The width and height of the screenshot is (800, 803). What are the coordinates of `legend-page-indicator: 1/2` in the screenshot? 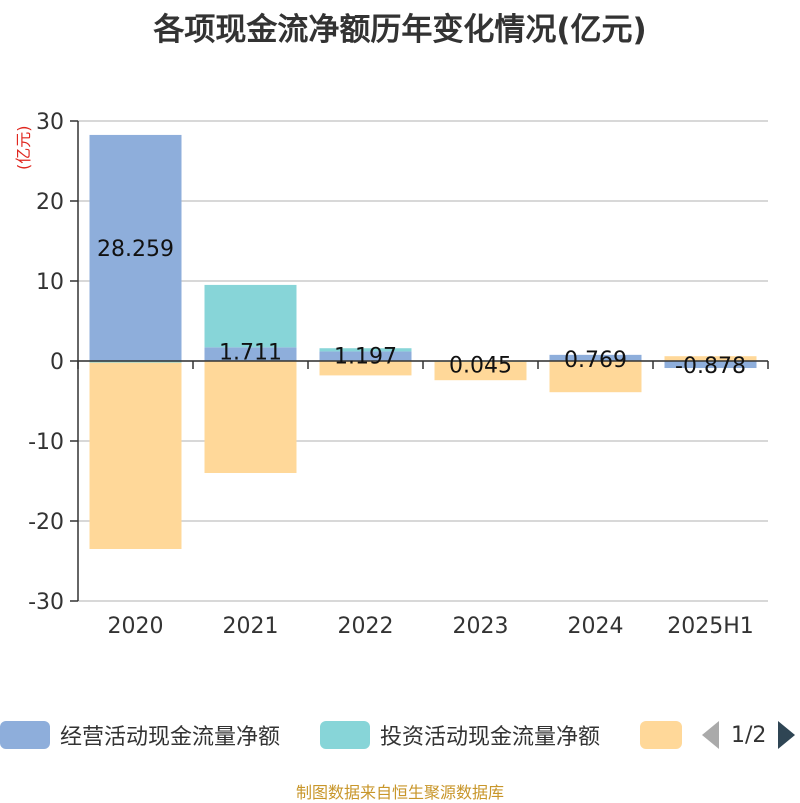 It's located at (749, 735).